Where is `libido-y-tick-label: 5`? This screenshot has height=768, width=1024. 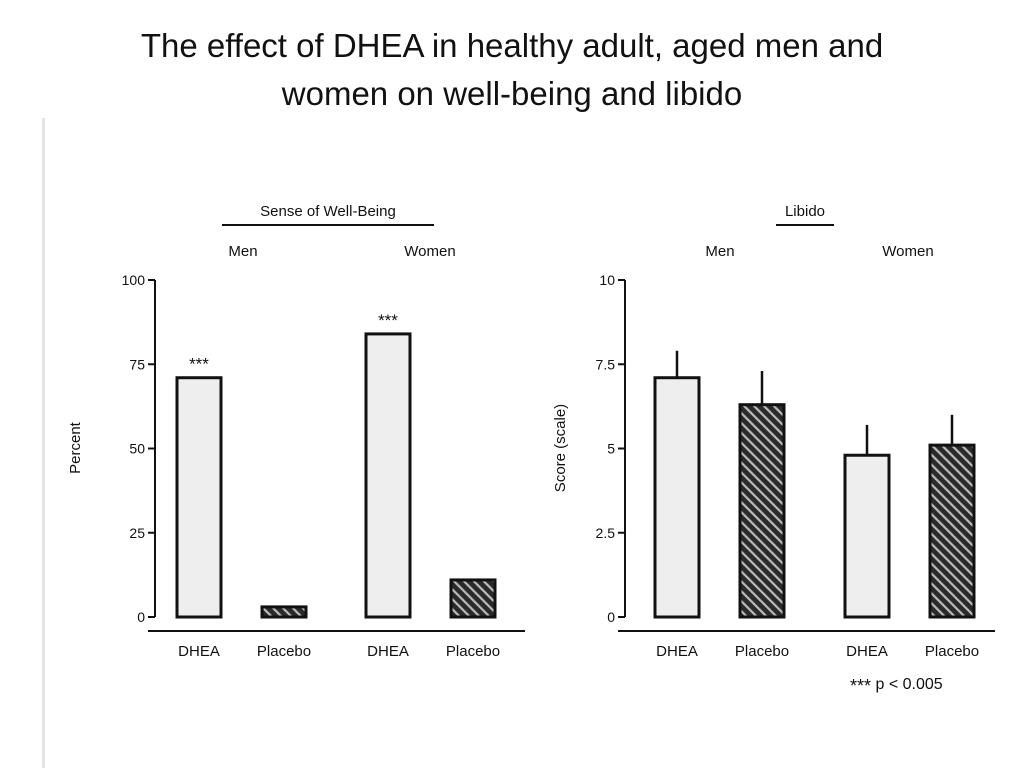 libido-y-tick-label: 5 is located at coordinates (611, 449).